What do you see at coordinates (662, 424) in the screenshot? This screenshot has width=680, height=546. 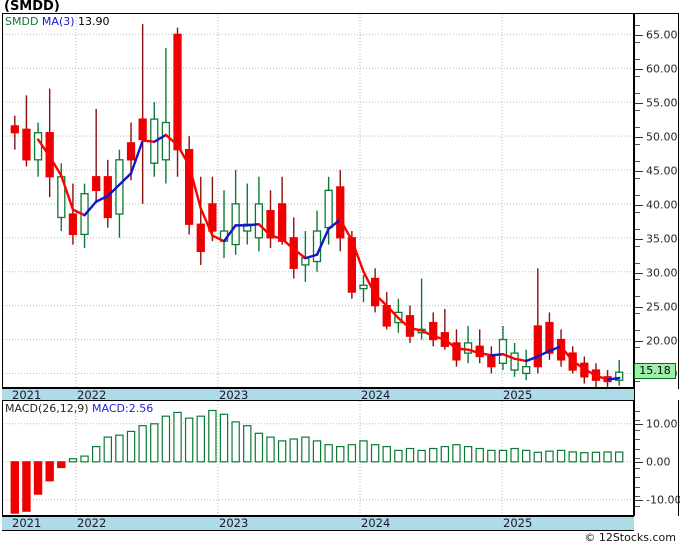 I see `macd-axis-label: 10.00` at bounding box center [662, 424].